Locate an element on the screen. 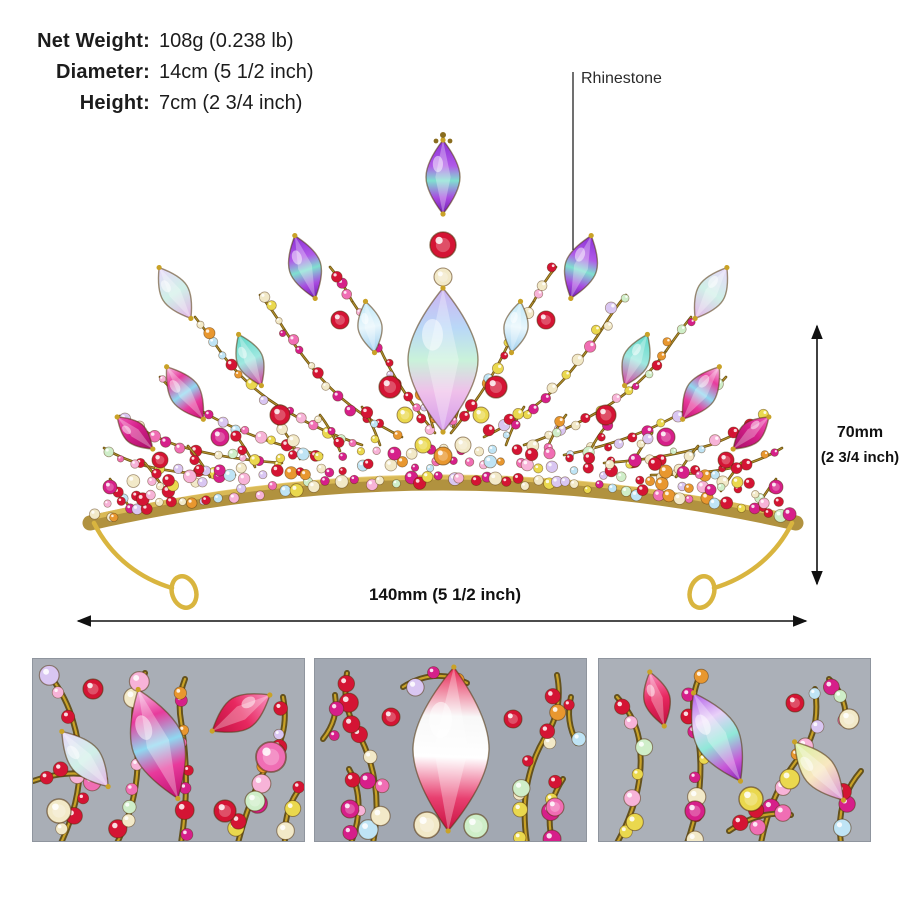 The image size is (900, 900). spec-row: Net Weight: 108g (0.238 lb) is located at coordinates (157, 45).